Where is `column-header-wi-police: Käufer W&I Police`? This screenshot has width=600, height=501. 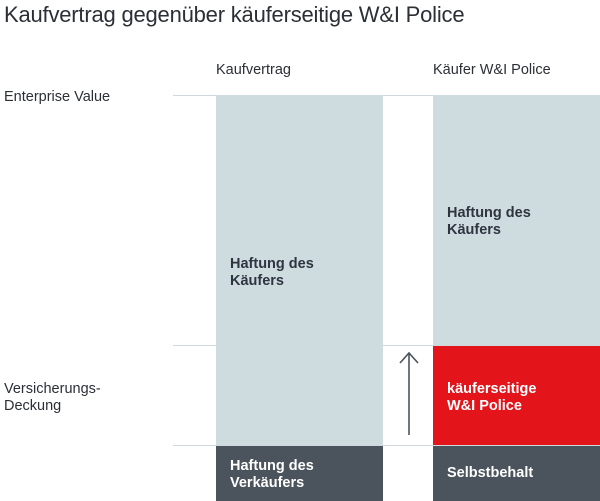
column-header-wi-police: Käufer W&I Police is located at coordinates (492, 70).